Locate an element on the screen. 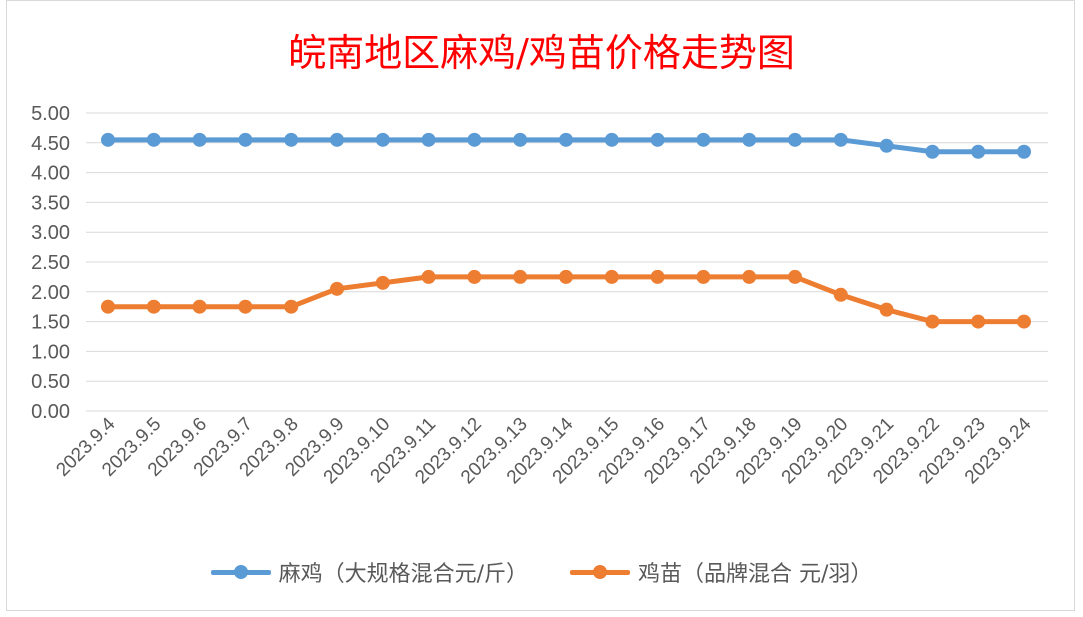 Image resolution: width=1083 pixels, height=617 pixels. y-tick-label: 0.50 is located at coordinates (50, 382).